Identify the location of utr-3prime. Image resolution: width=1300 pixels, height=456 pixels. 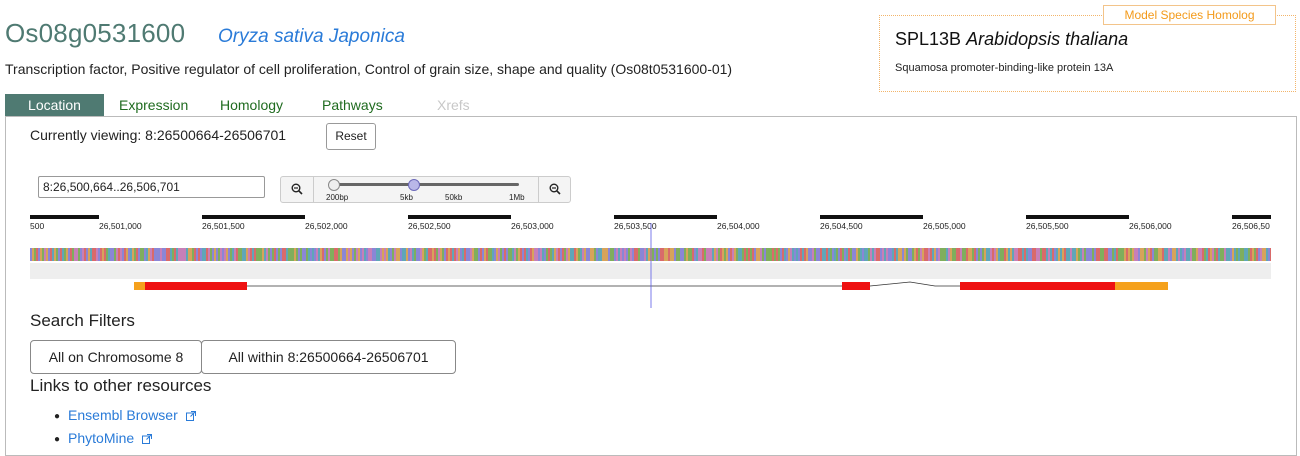
(1141, 286).